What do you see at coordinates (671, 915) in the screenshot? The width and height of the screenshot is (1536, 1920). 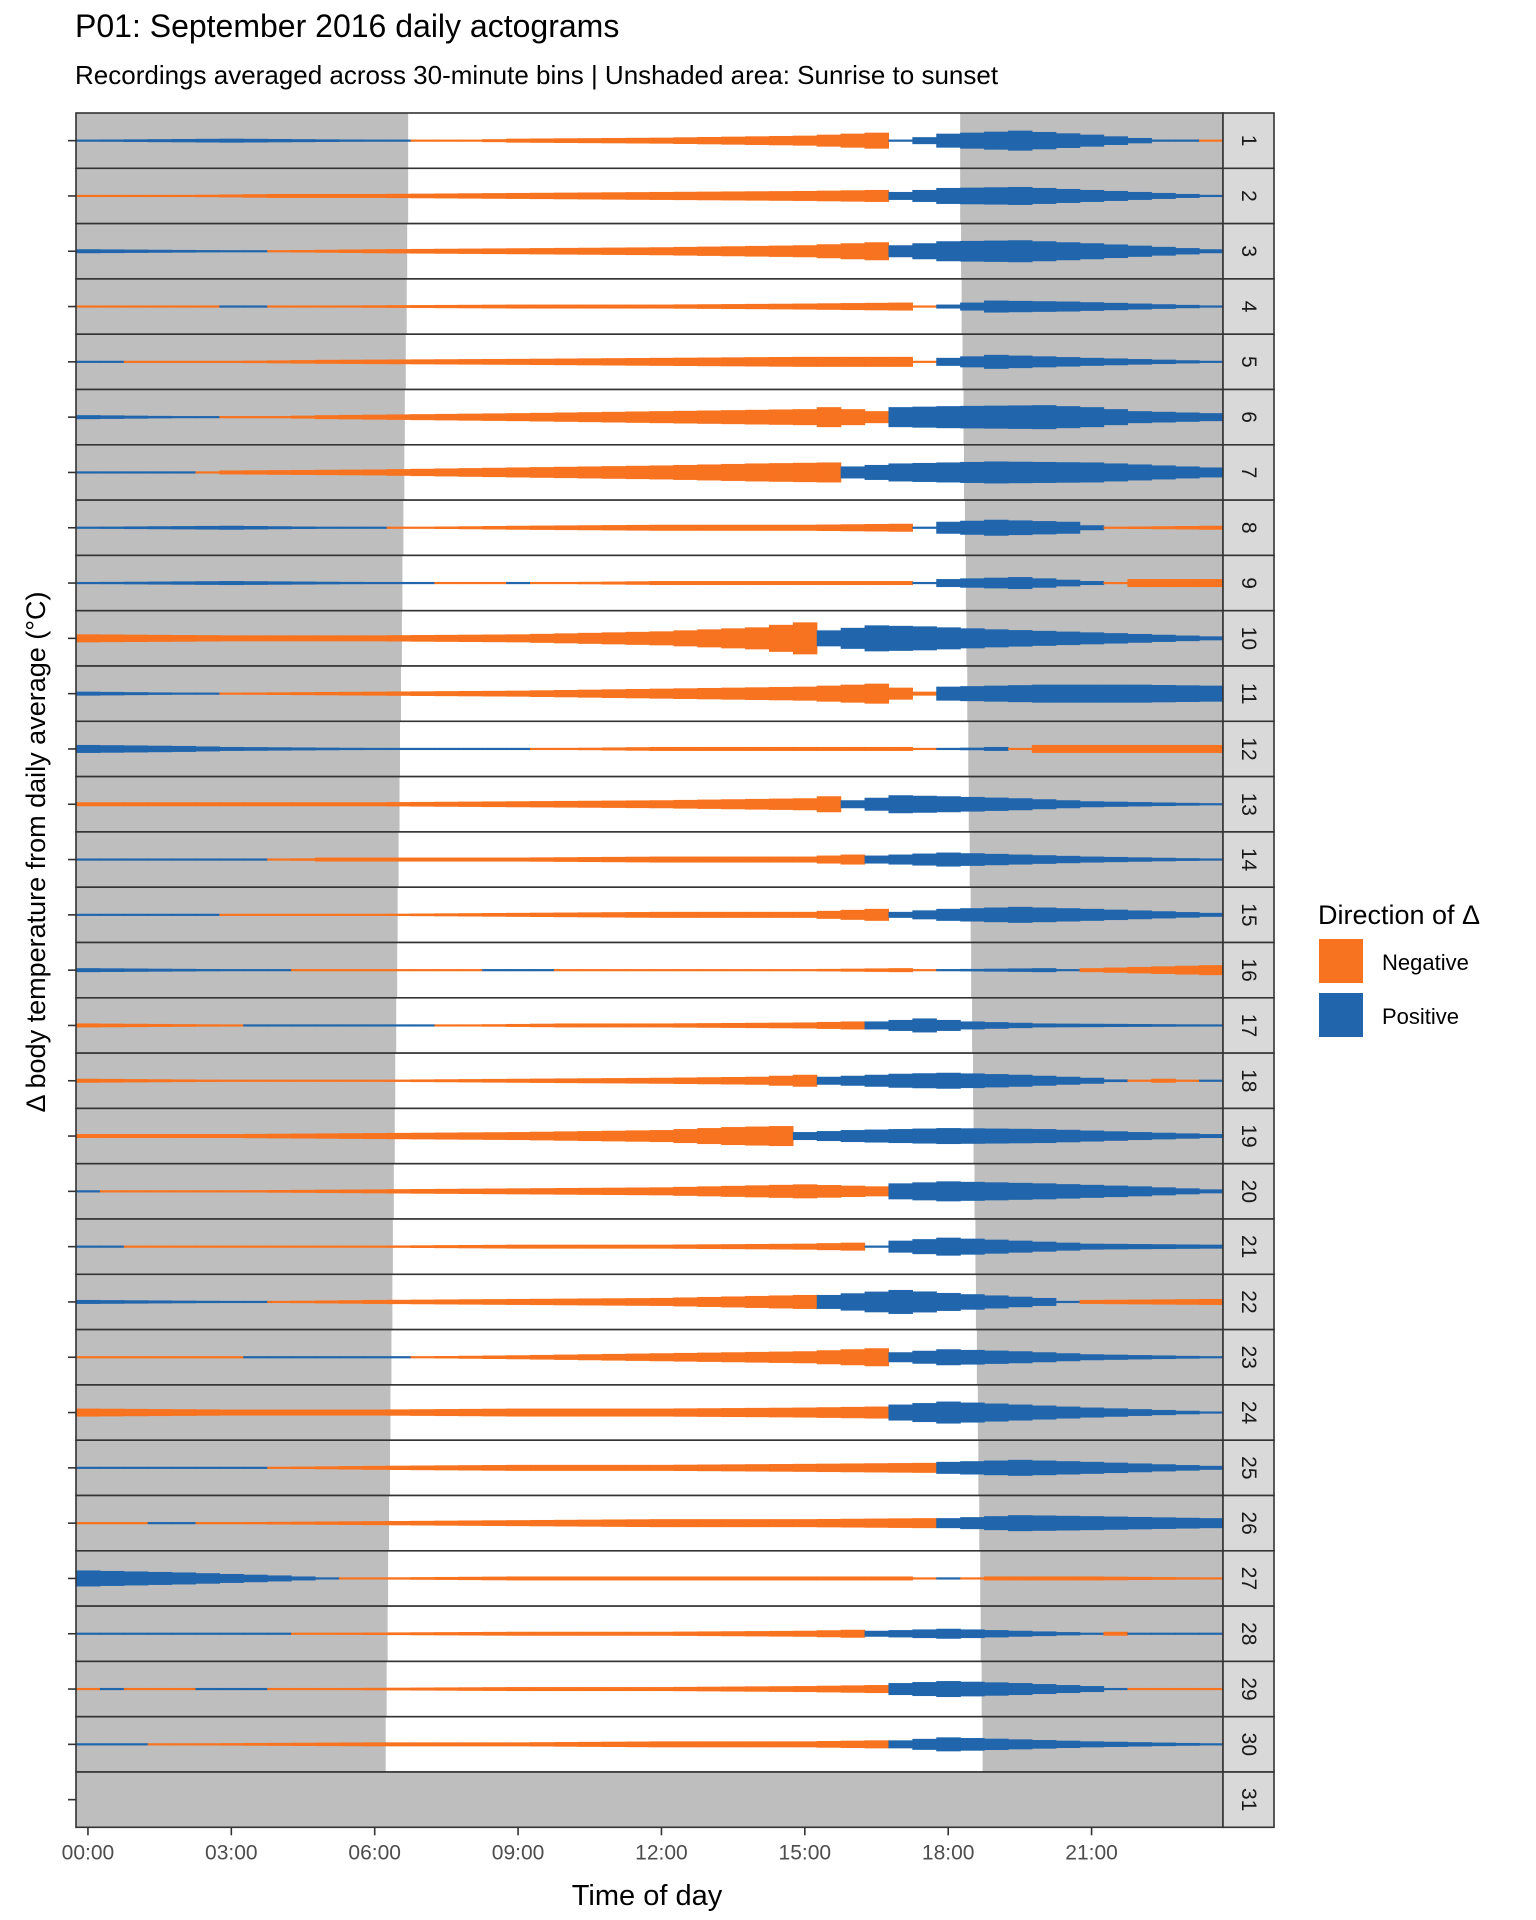 I see `day-panel: 15` at bounding box center [671, 915].